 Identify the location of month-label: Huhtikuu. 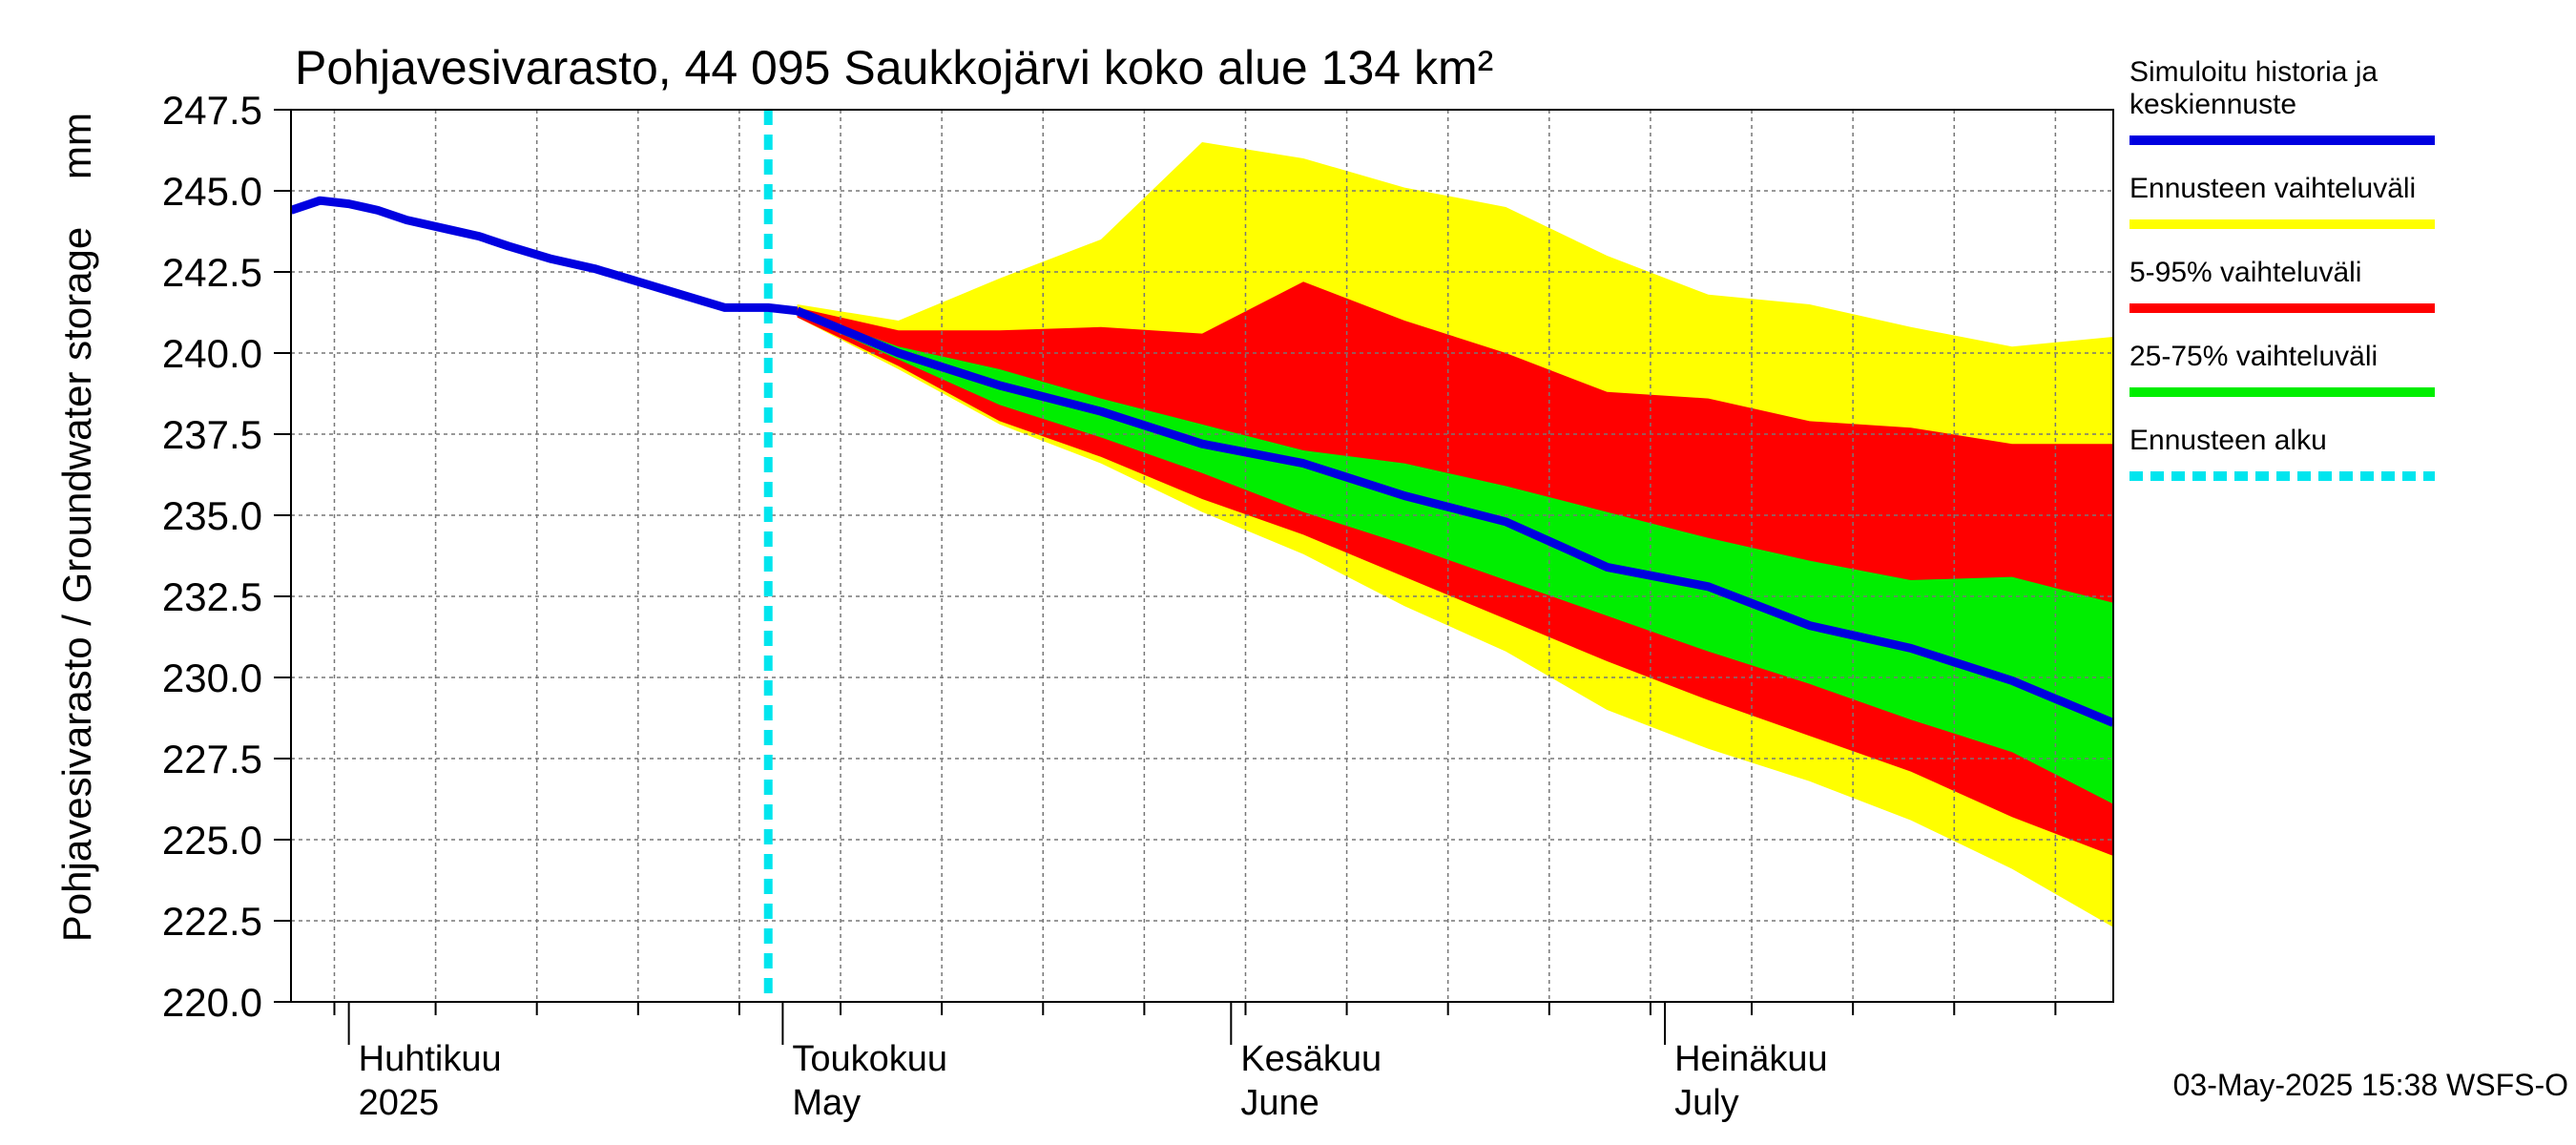
(430, 1059).